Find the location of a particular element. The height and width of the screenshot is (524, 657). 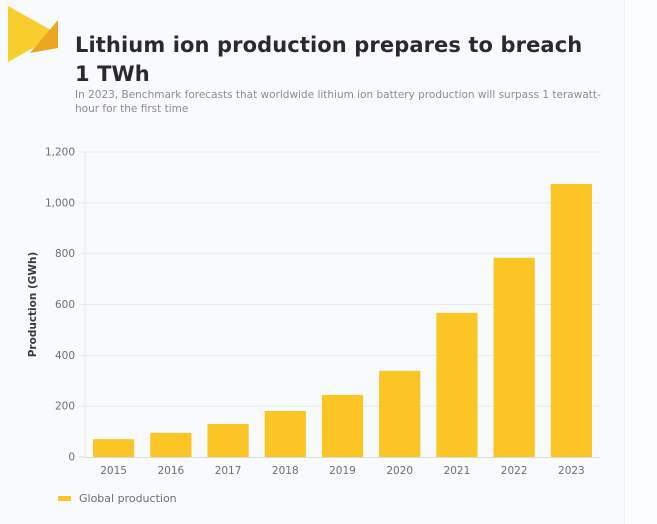

legend-swatch is located at coordinates (64, 498).